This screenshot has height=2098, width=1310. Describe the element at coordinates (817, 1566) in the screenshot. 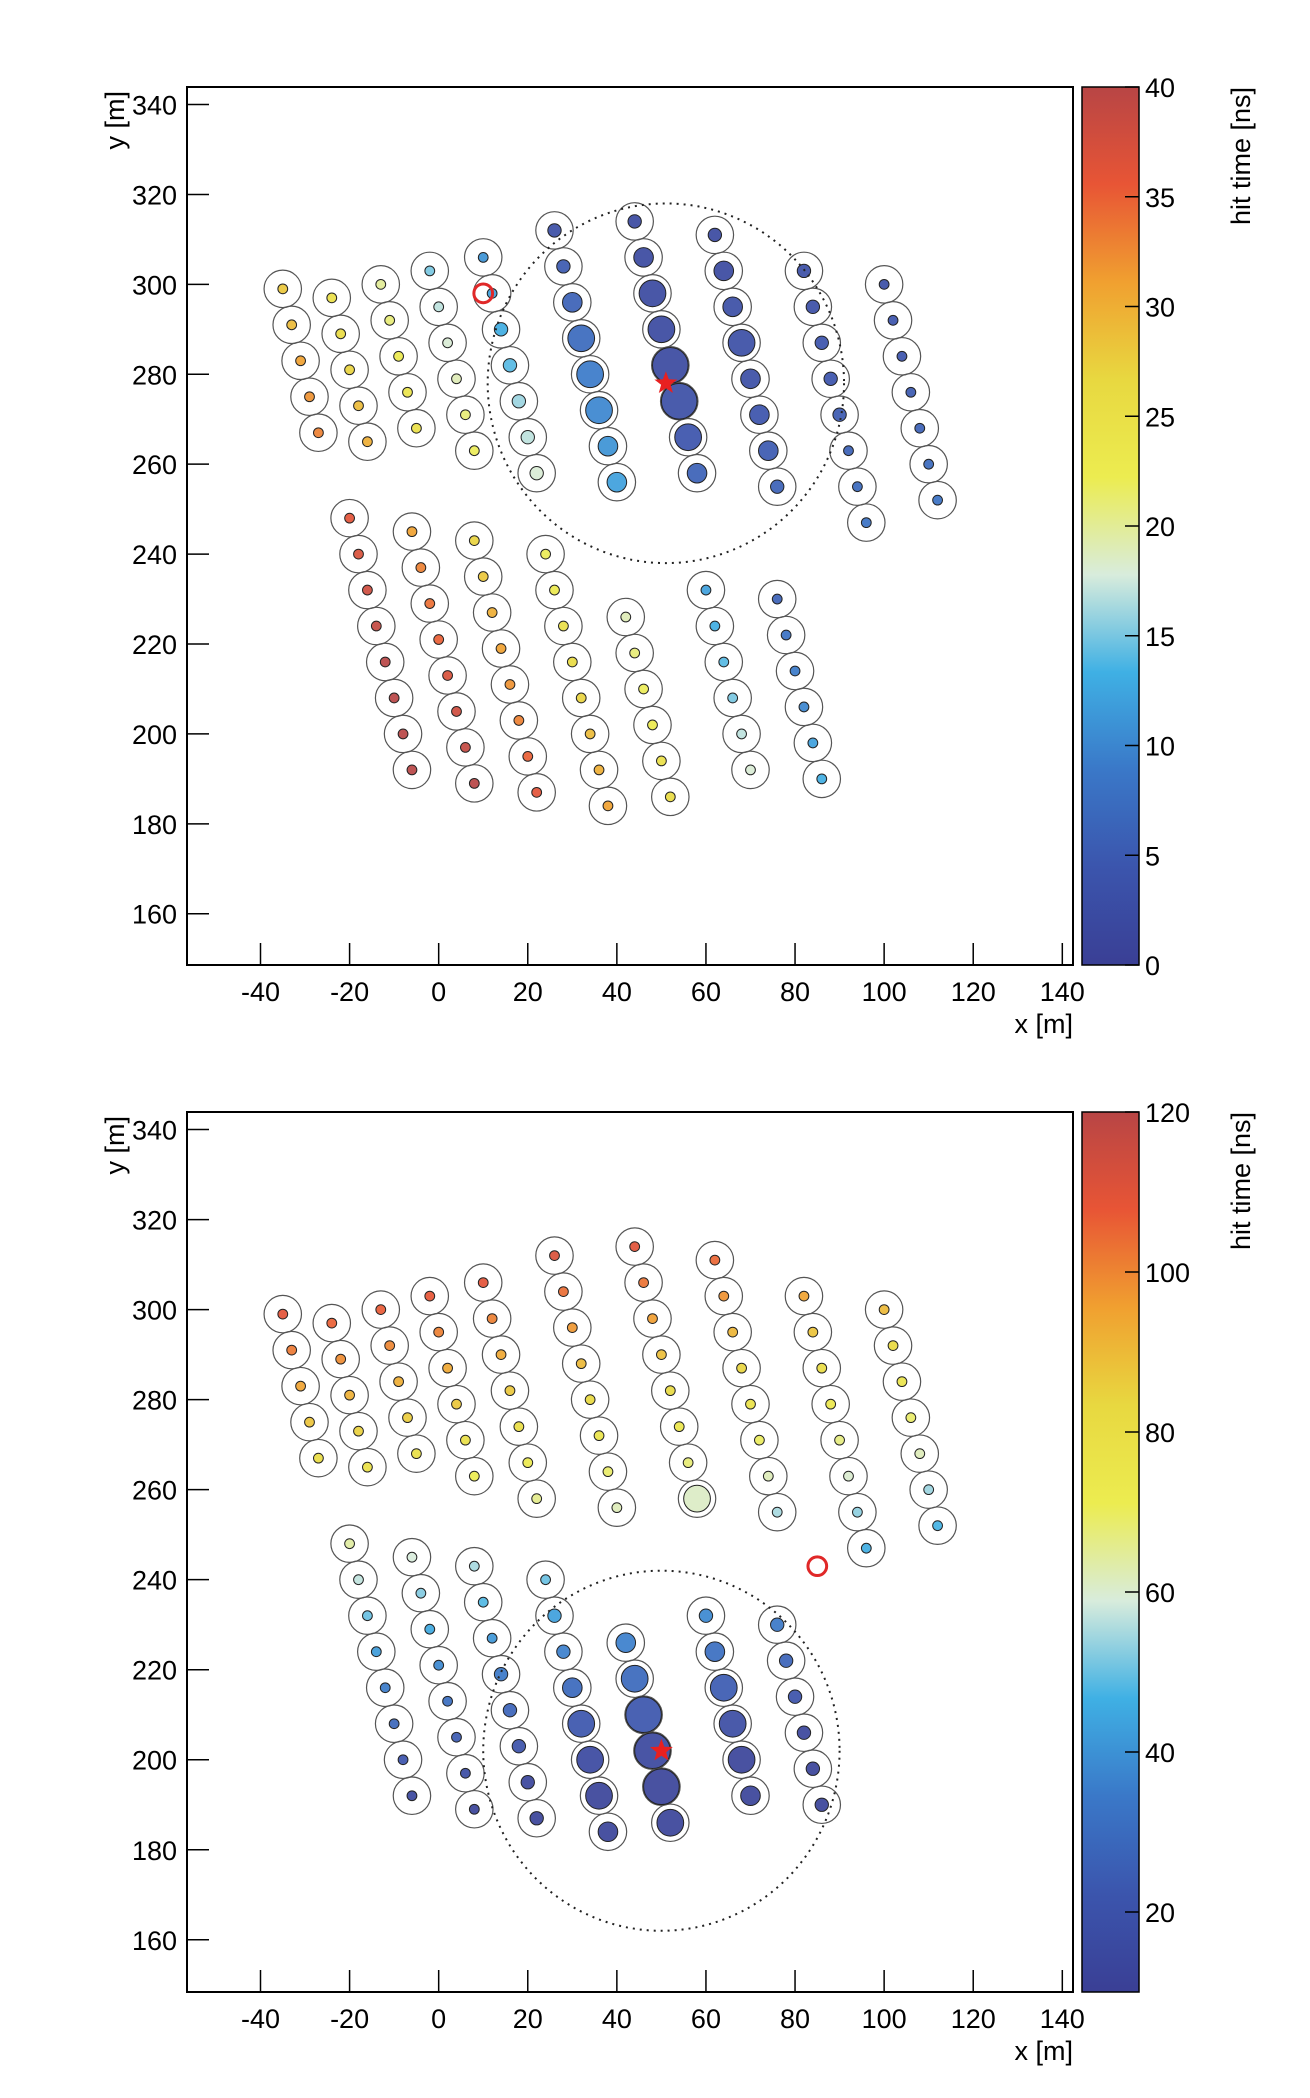

I see `highlighted-station` at that location.